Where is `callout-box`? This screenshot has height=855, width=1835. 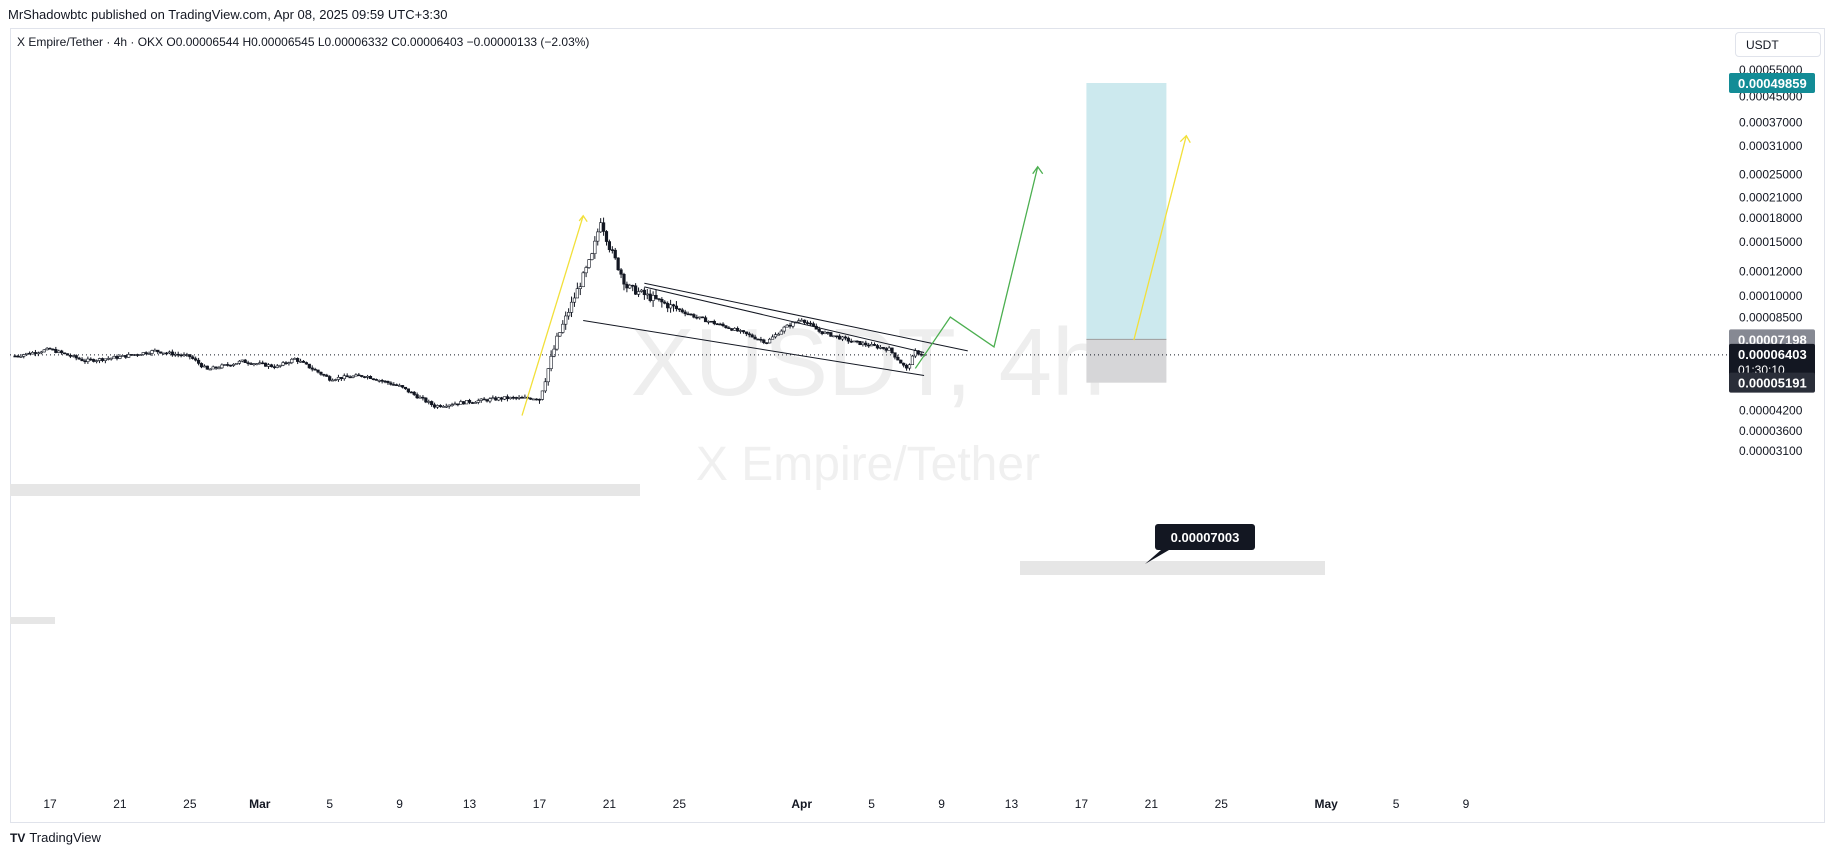 callout-box is located at coordinates (1205, 537).